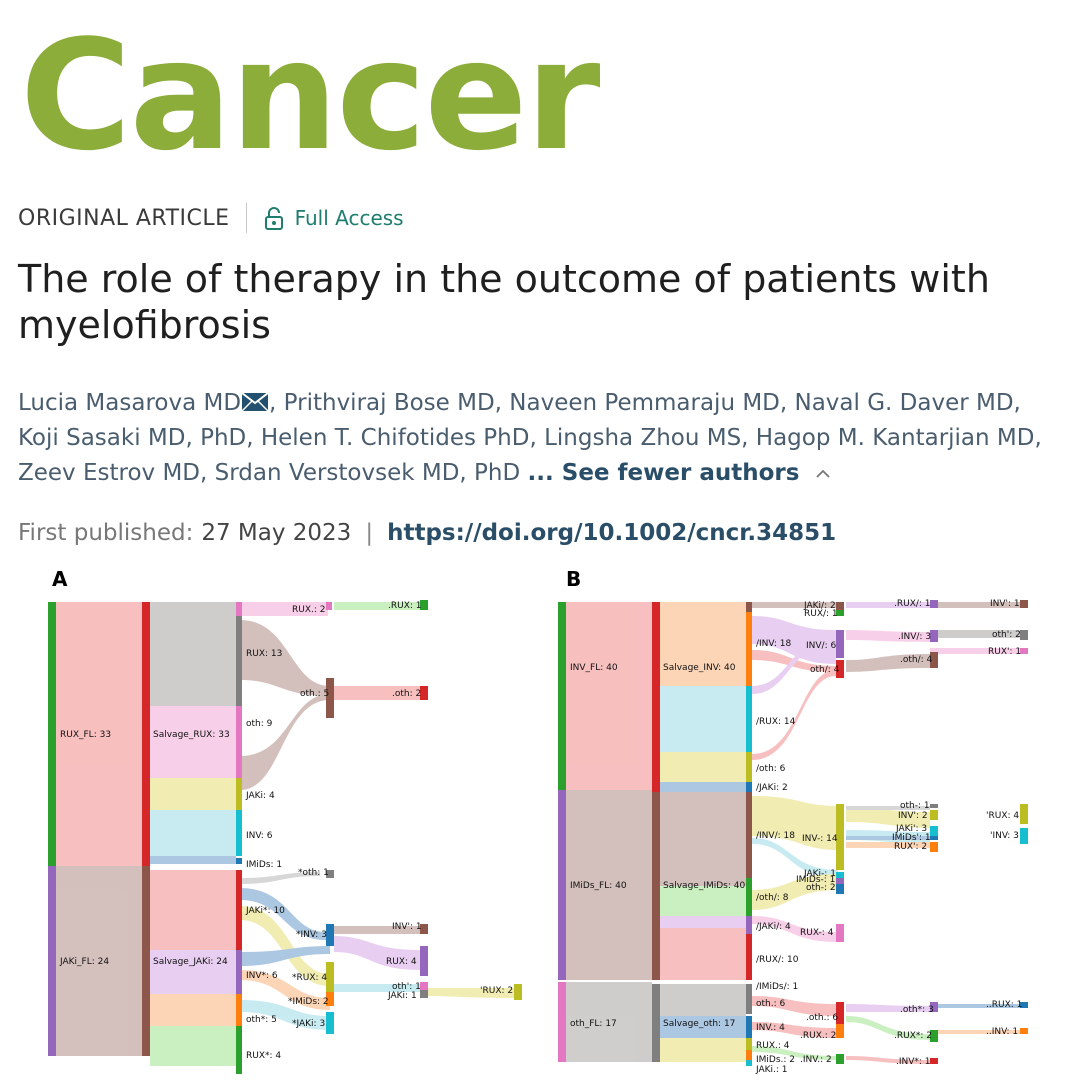  Describe the element at coordinates (821, 646) in the screenshot. I see `node-label: INV/: 6` at that location.